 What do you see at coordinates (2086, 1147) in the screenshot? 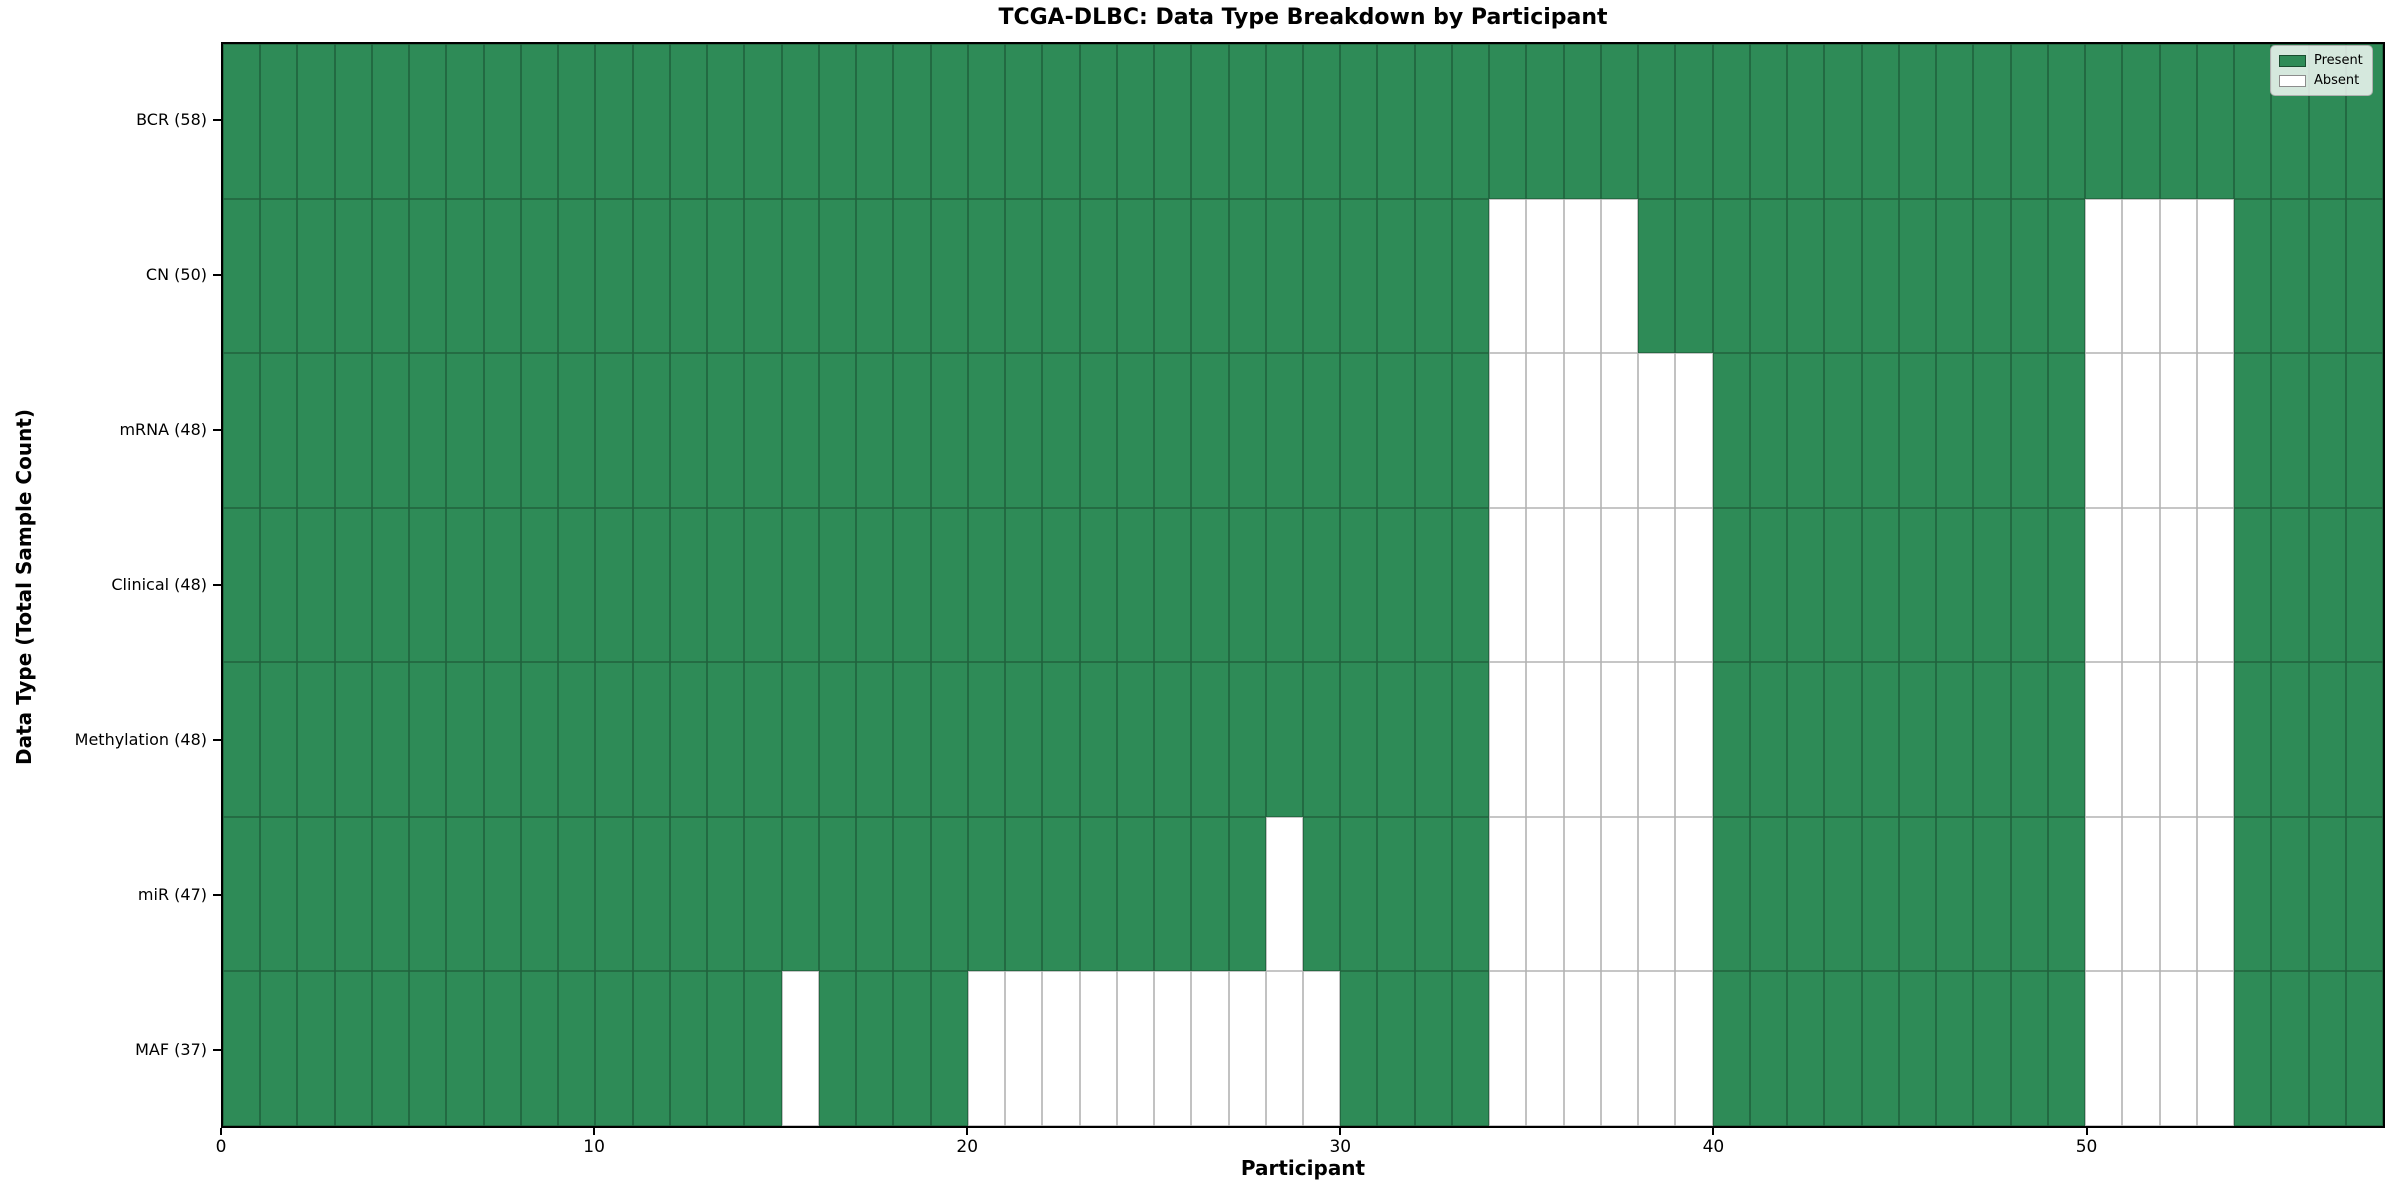
I see `x-tick-label: 50` at bounding box center [2086, 1147].